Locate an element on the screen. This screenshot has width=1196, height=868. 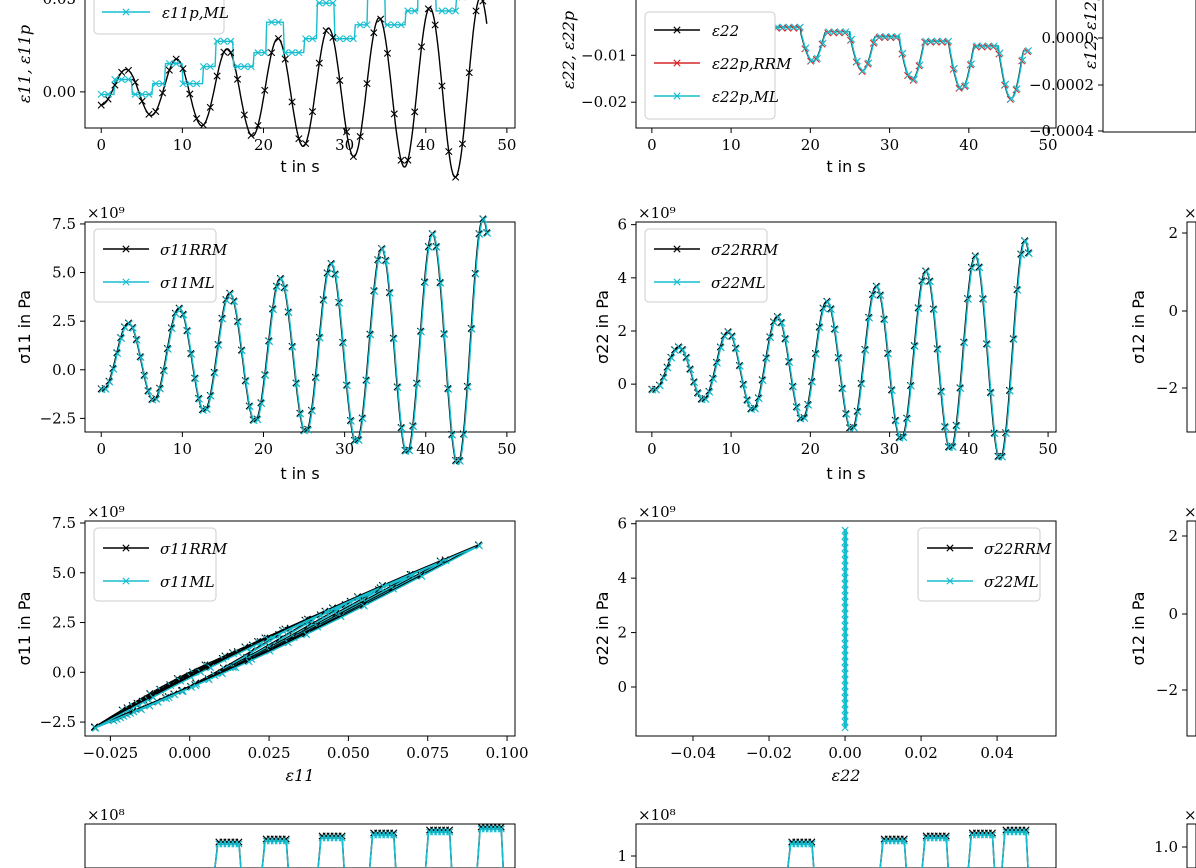
y-axis-label: σ12 in Pa is located at coordinates (1138, 629).